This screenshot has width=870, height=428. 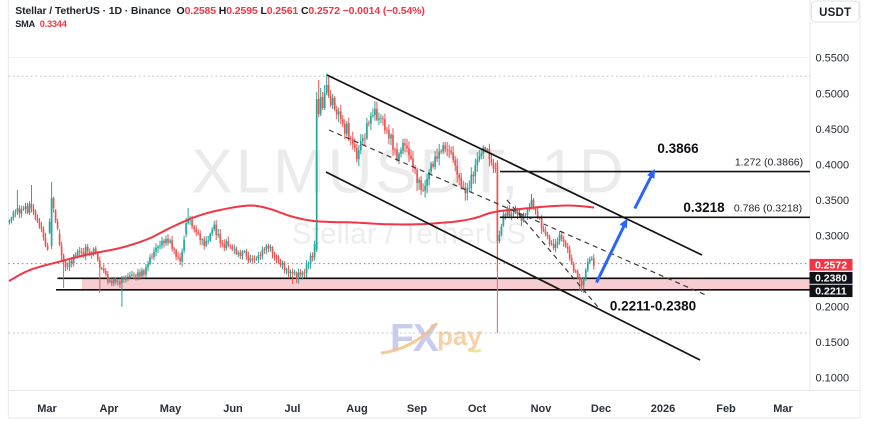 What do you see at coordinates (833, 95) in the screenshot?
I see `svg-text: 0.5000` at bounding box center [833, 95].